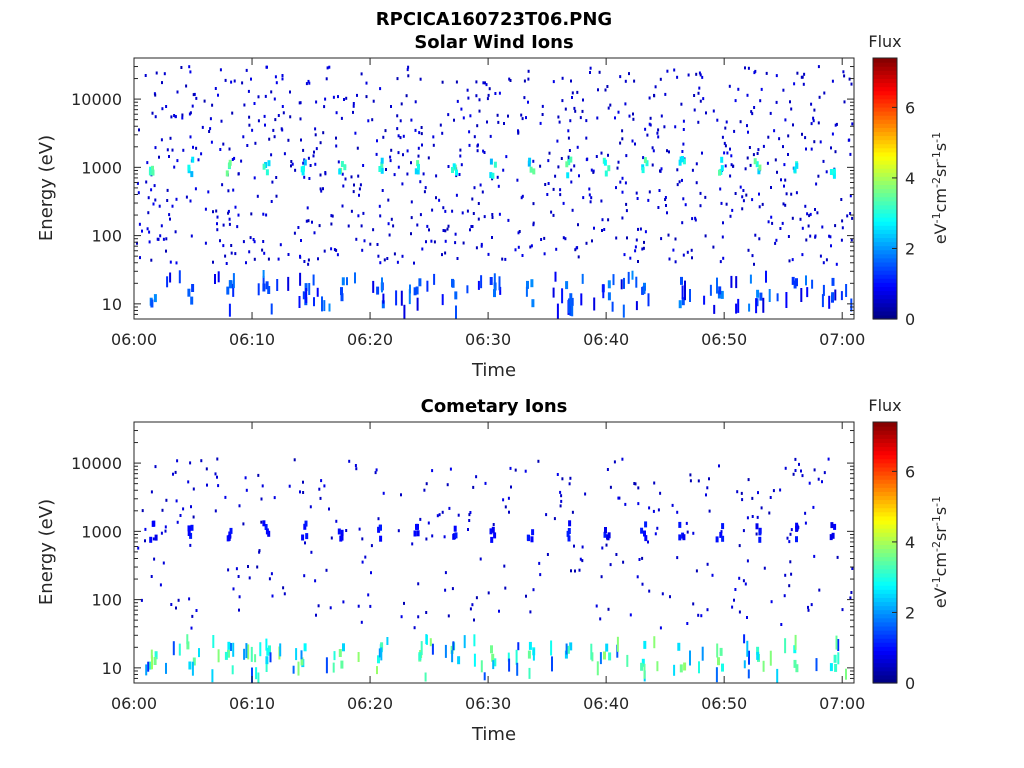 This screenshot has height=768, width=1024. Describe the element at coordinates (493, 42) in the screenshot. I see `panel-title: Solar Wind Ions` at that location.